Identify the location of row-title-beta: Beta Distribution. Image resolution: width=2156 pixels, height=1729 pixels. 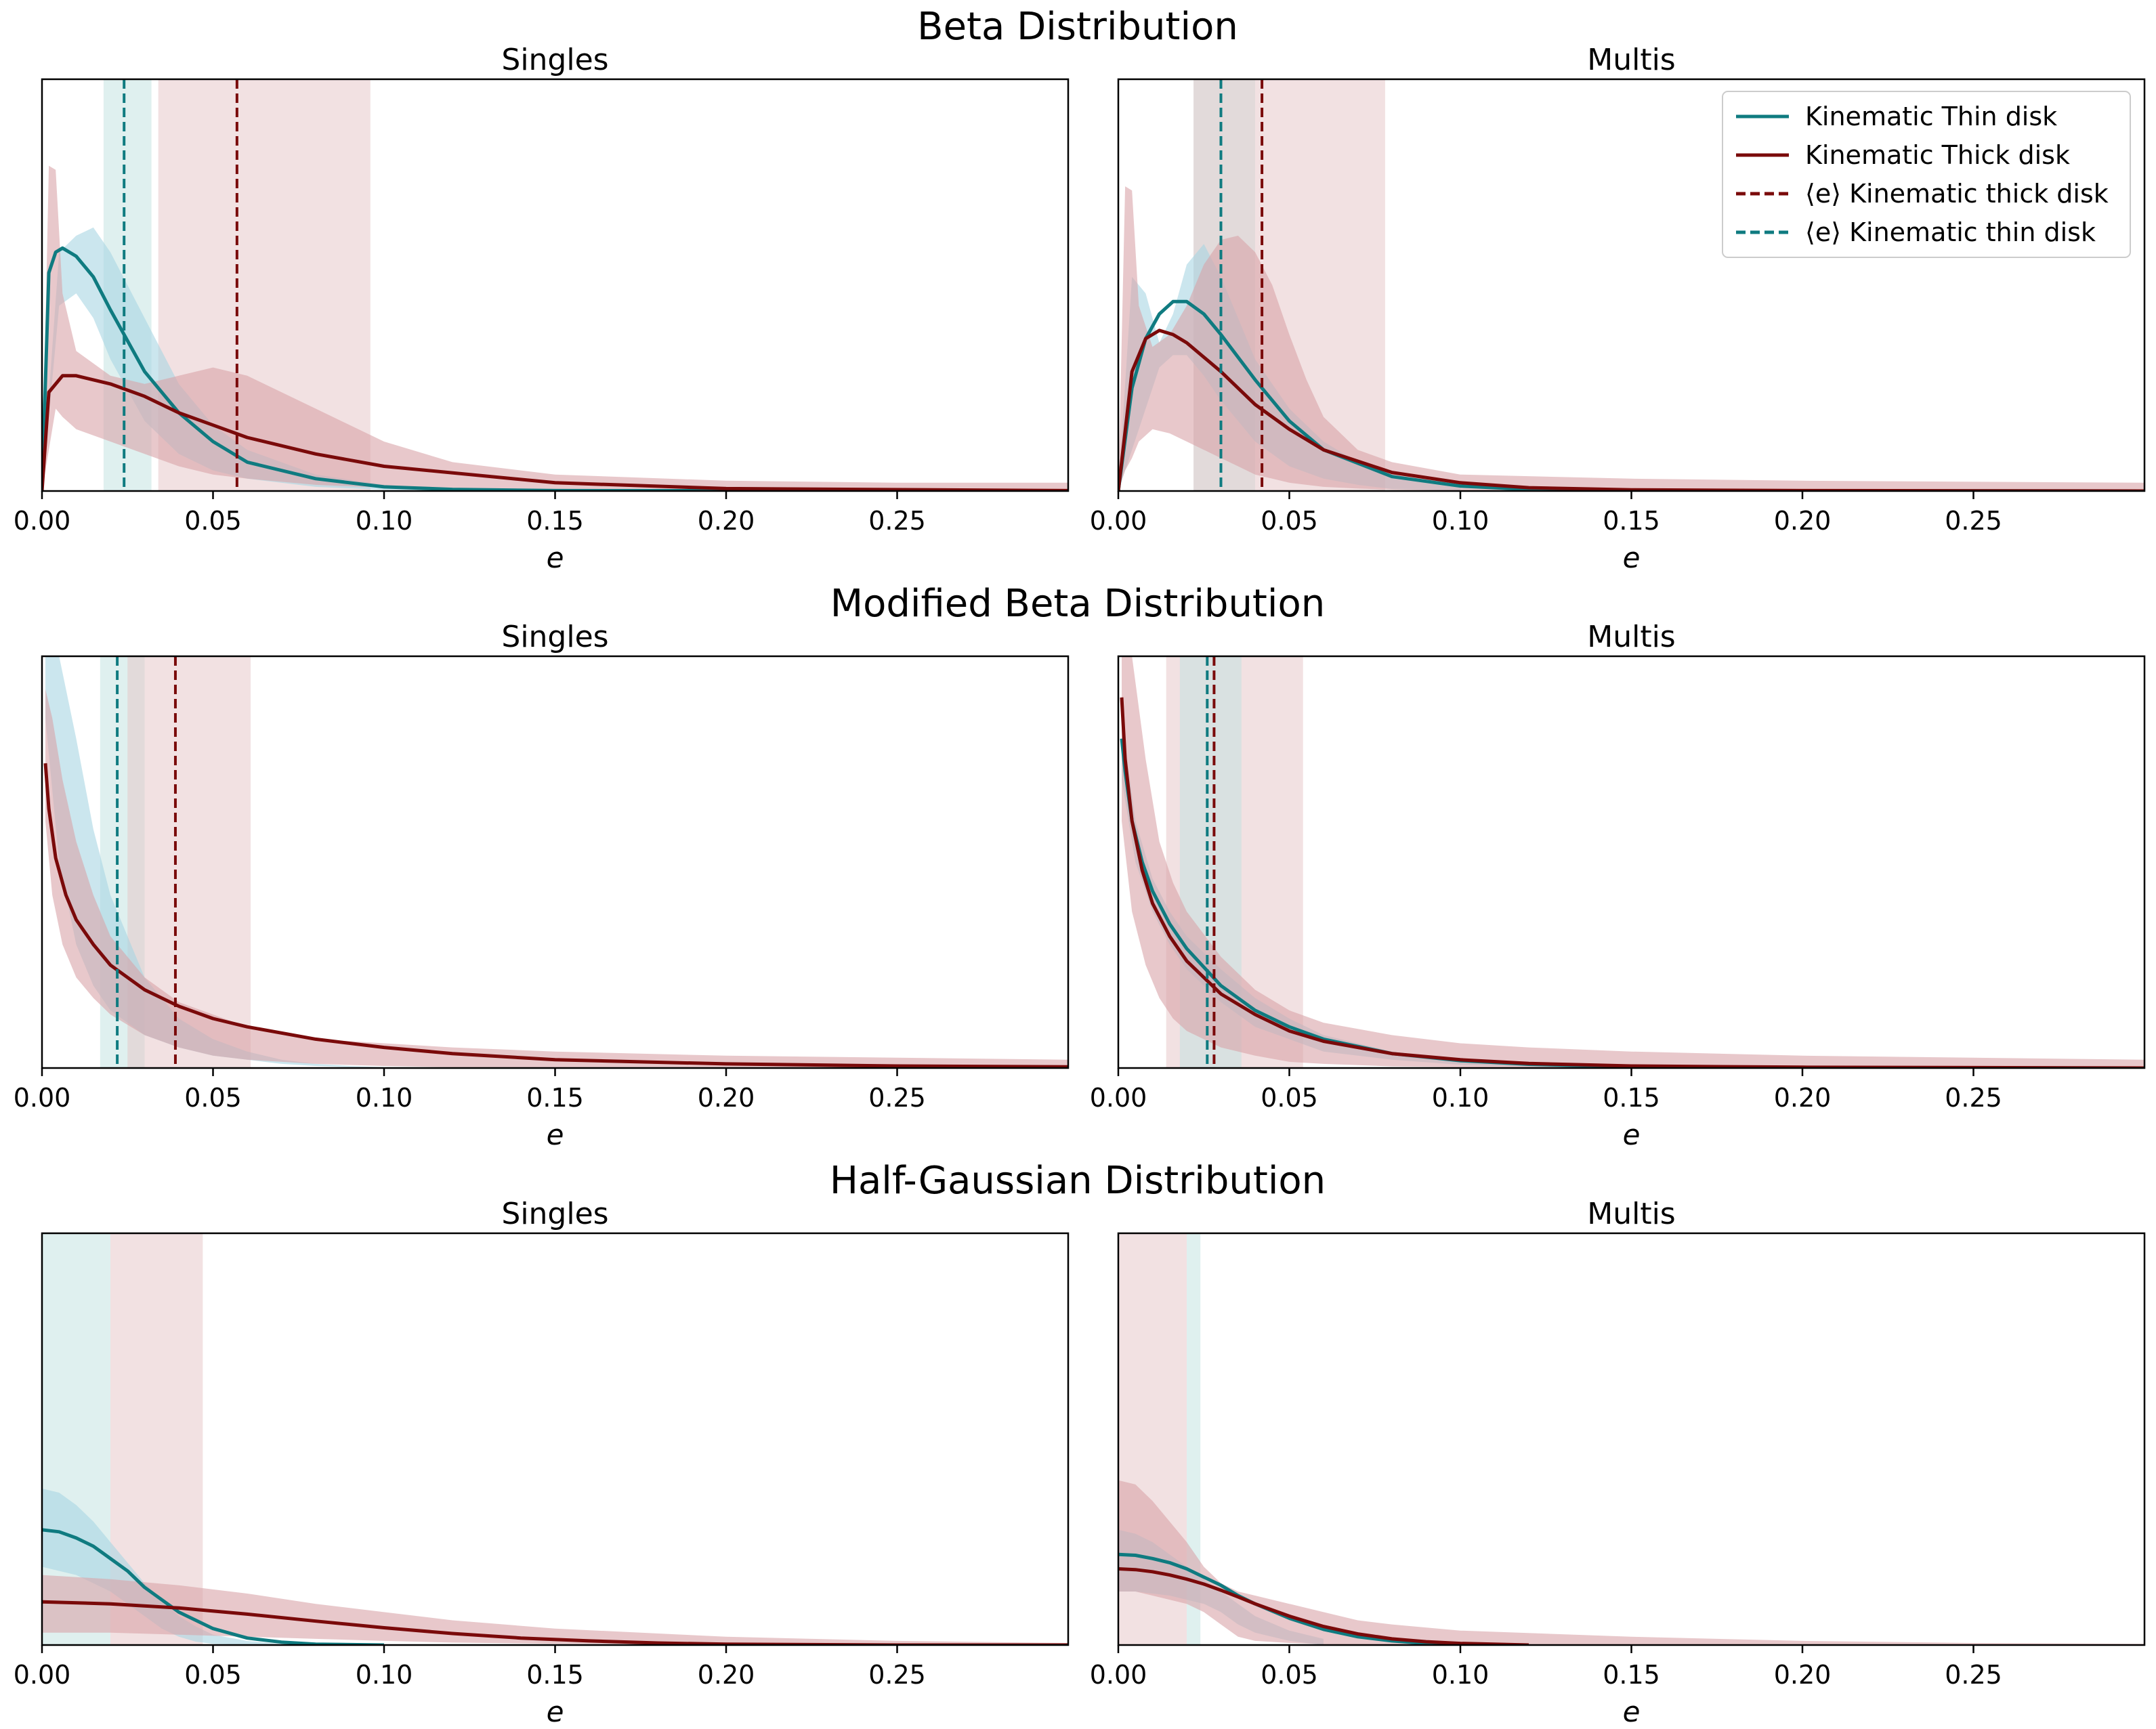
(1077, 27).